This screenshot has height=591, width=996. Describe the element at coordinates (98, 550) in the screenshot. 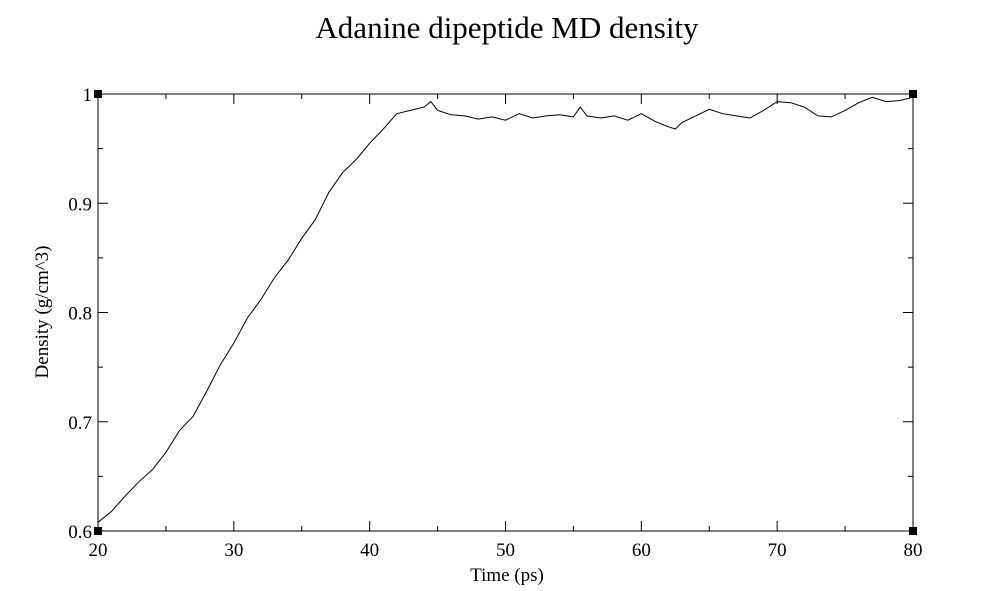

I see `x-tick-label: 20` at that location.